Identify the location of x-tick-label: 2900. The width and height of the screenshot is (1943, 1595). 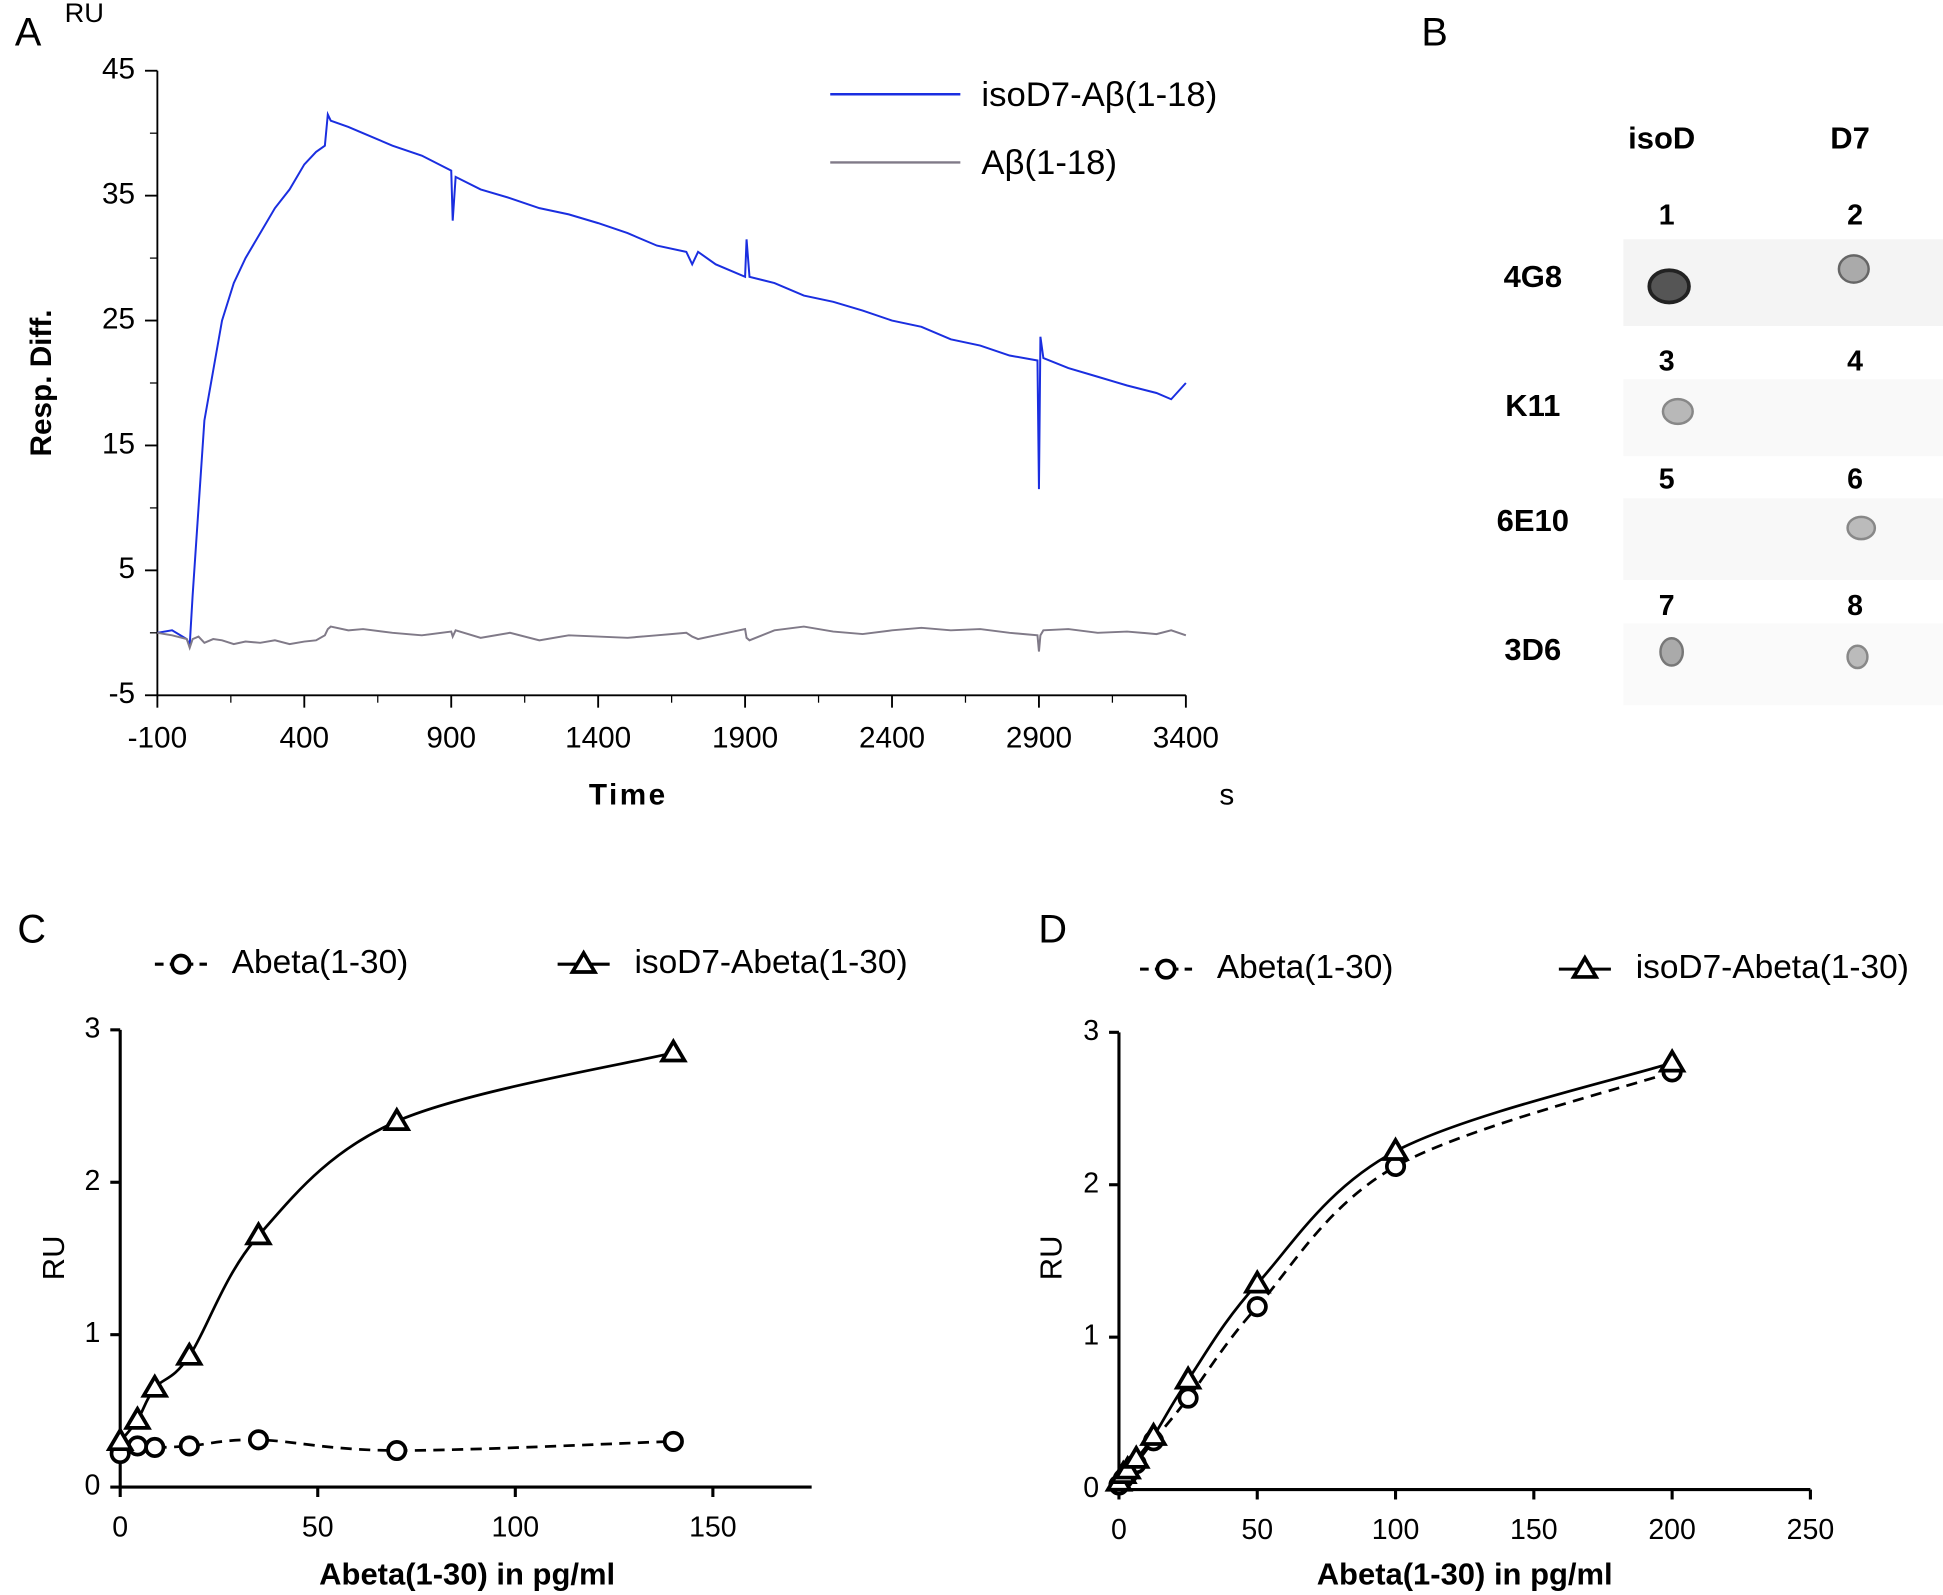
(1039, 738).